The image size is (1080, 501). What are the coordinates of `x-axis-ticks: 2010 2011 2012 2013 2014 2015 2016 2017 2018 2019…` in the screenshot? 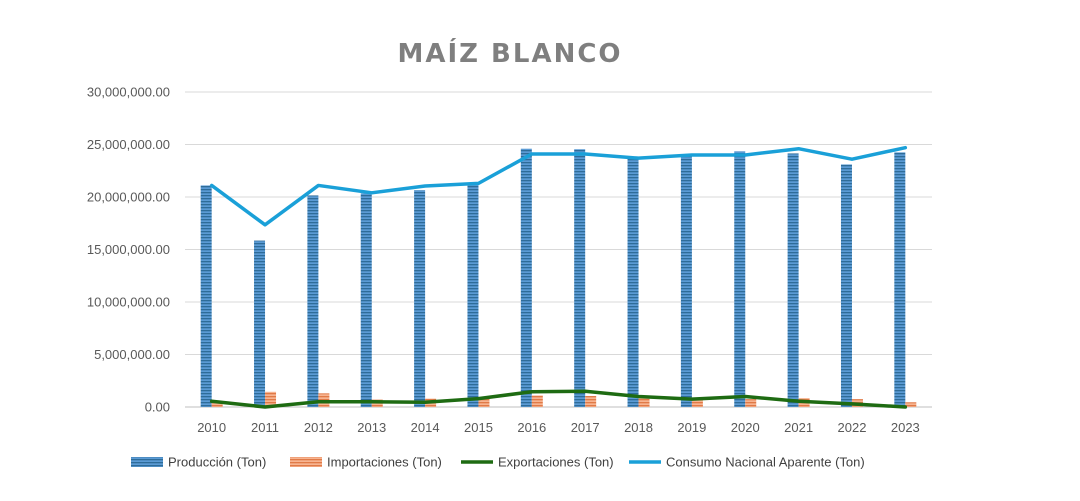 It's located at (558, 427).